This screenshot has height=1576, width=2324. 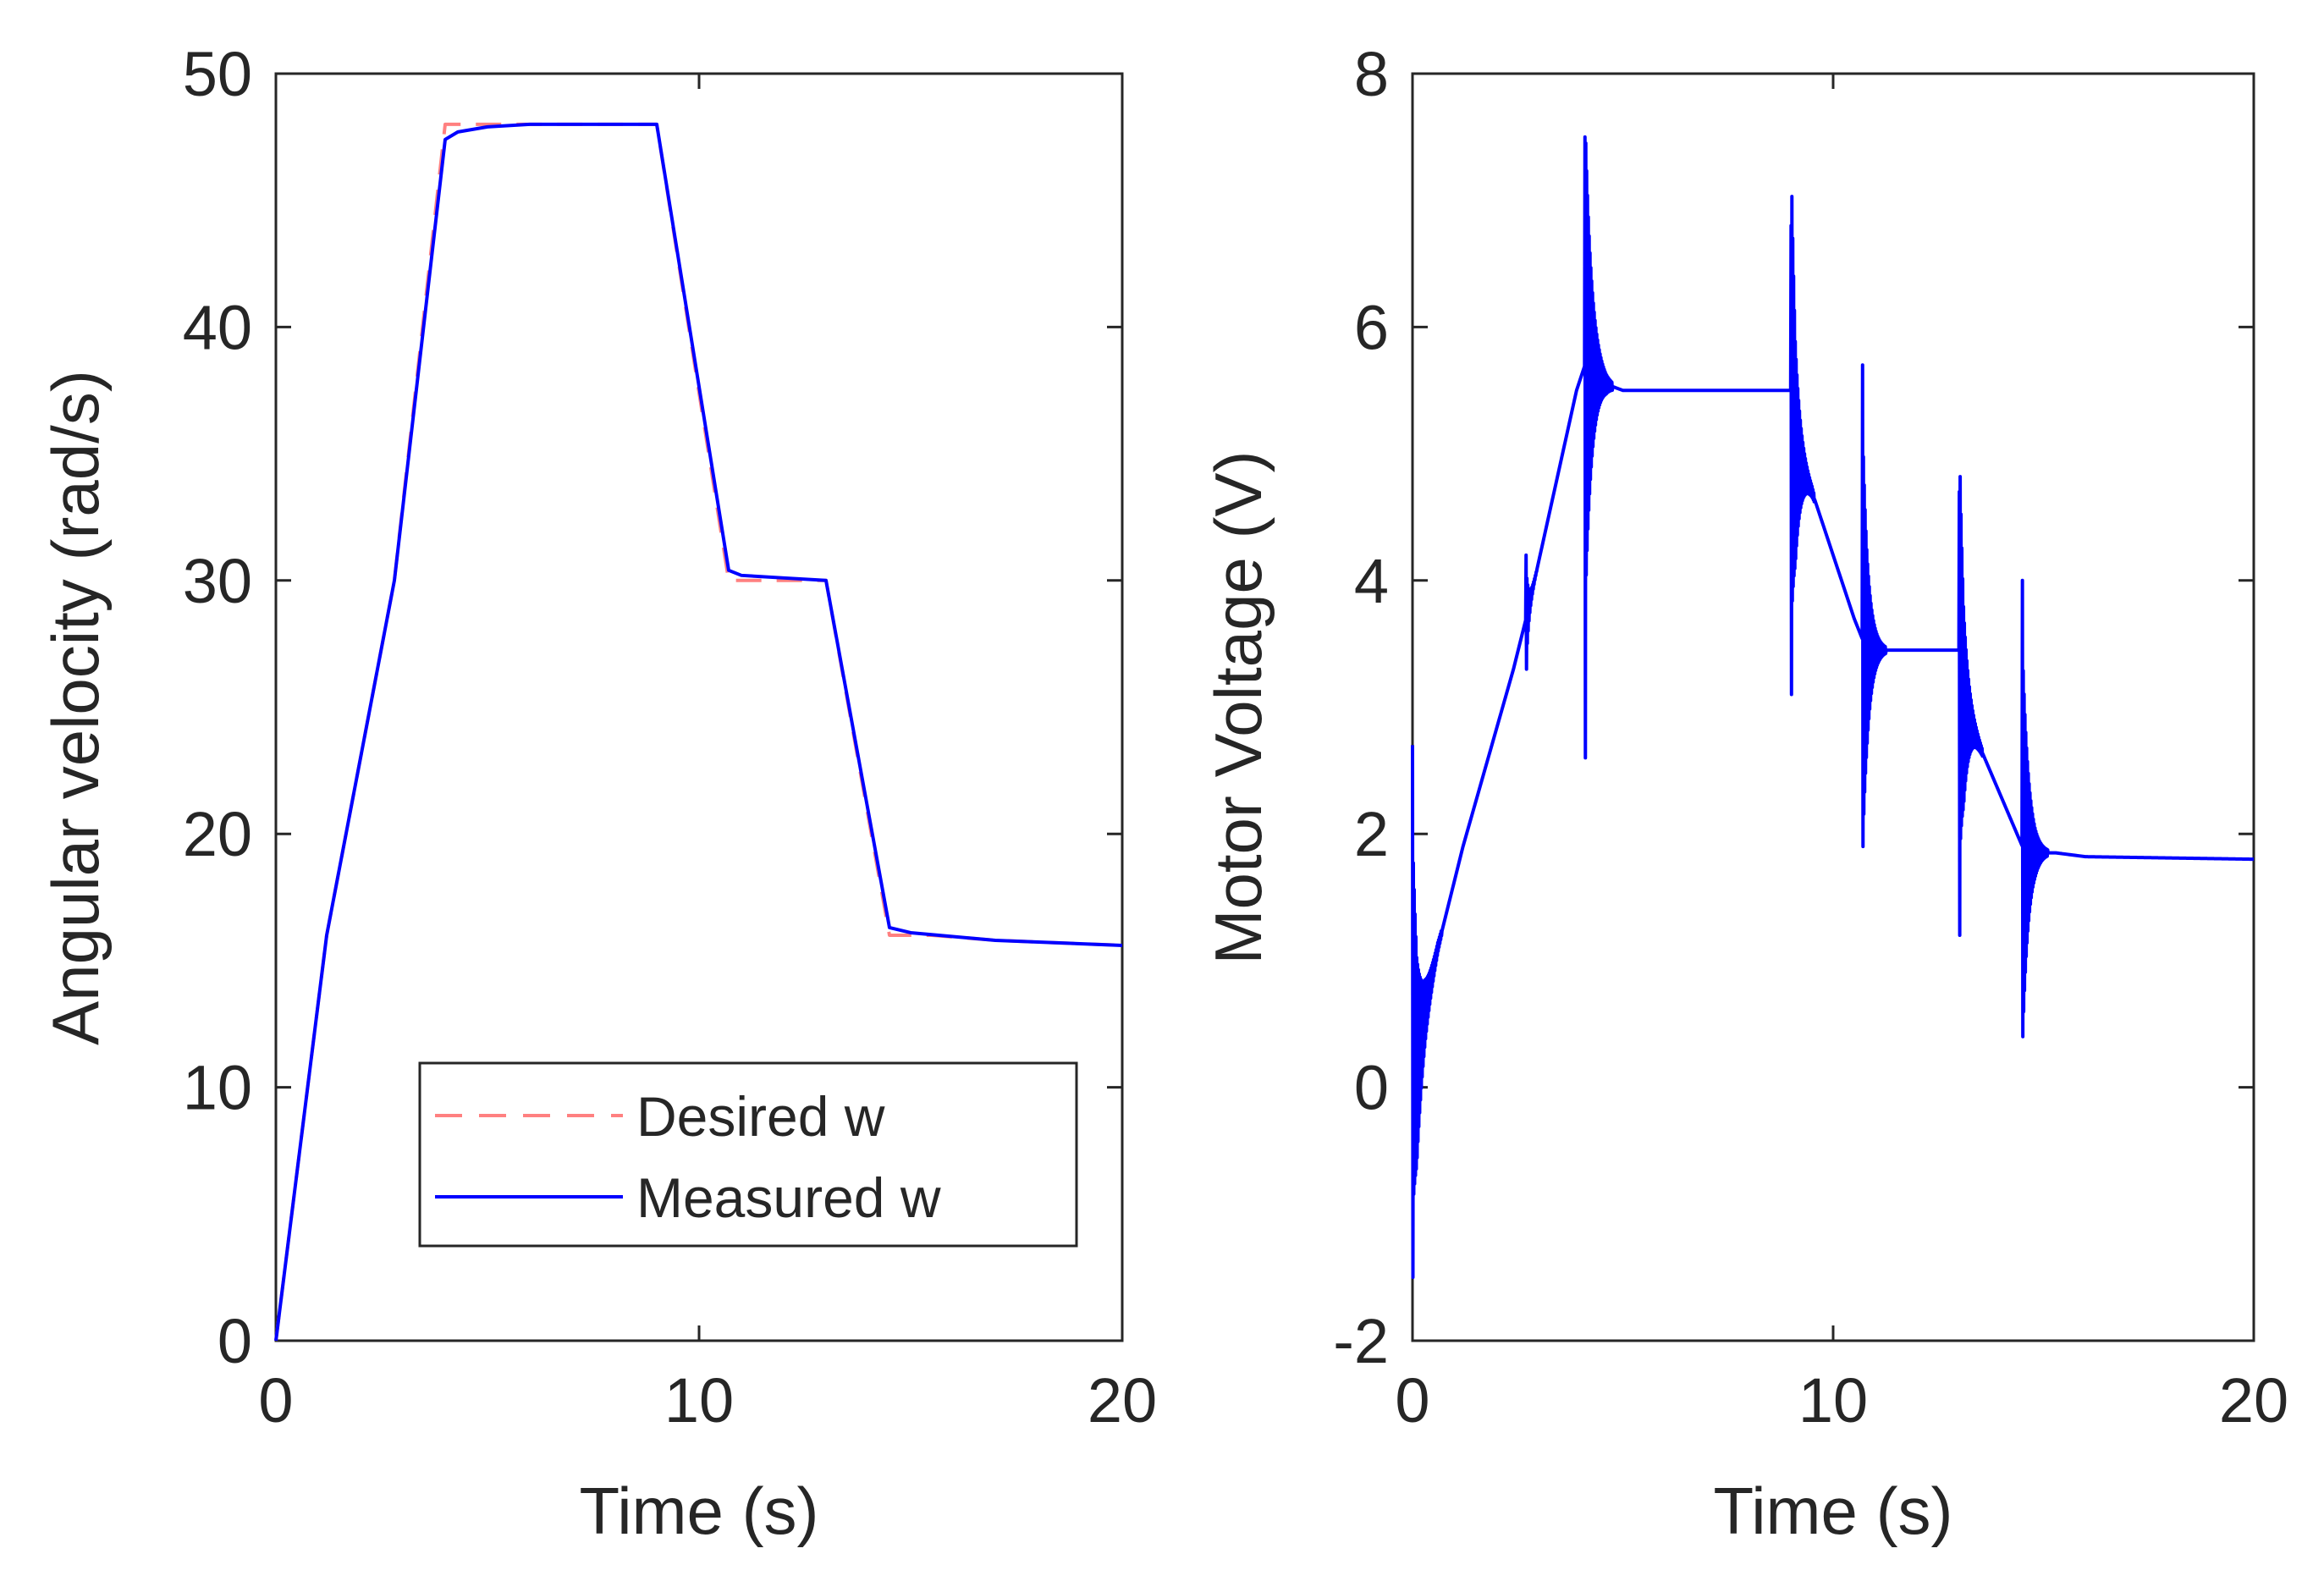 I want to click on left-x-tick-label: 20, so click(x=1122, y=1400).